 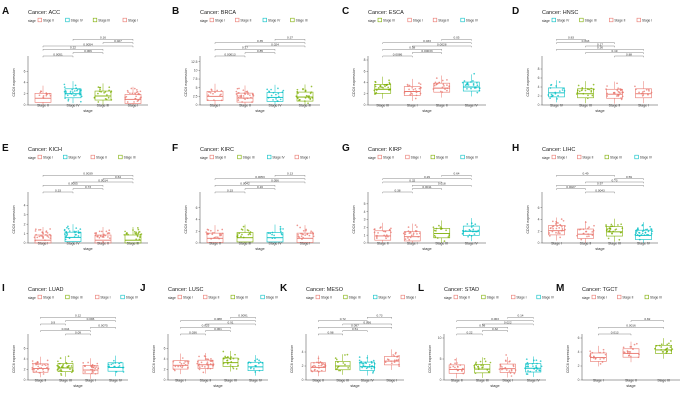 I want to click on y-axis-label: CDC6 expression, so click(x=14, y=219).